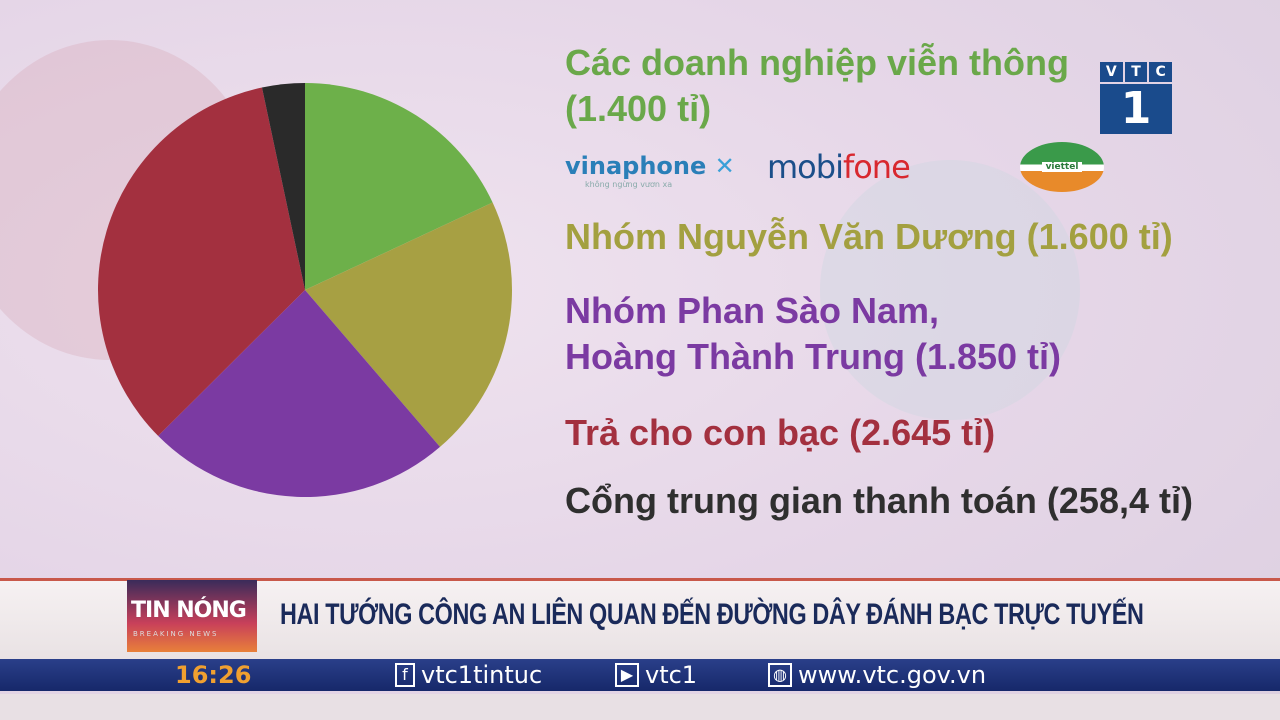  Describe the element at coordinates (817, 86) in the screenshot. I see `legend-telecom: Các doanh nghiệp viễn thông (1.400 tỉ)` at that location.